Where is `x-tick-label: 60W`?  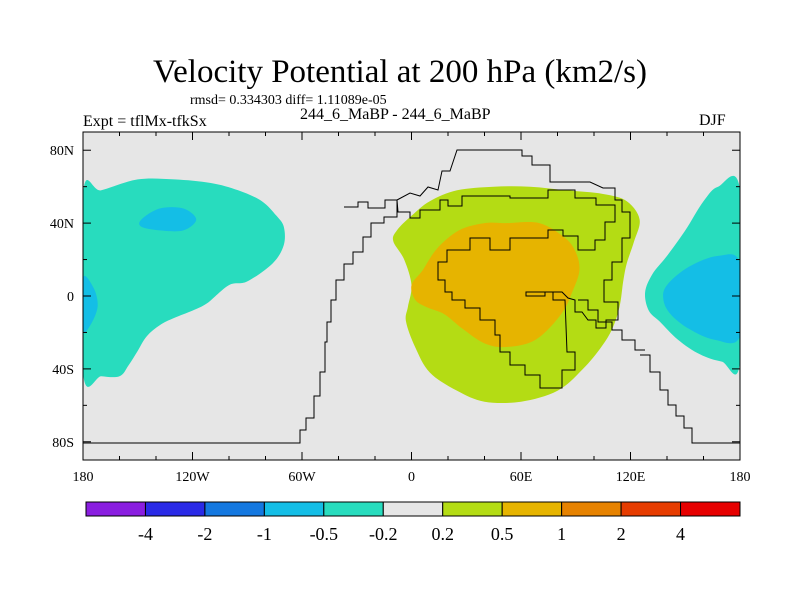
x-tick-label: 60W is located at coordinates (302, 477).